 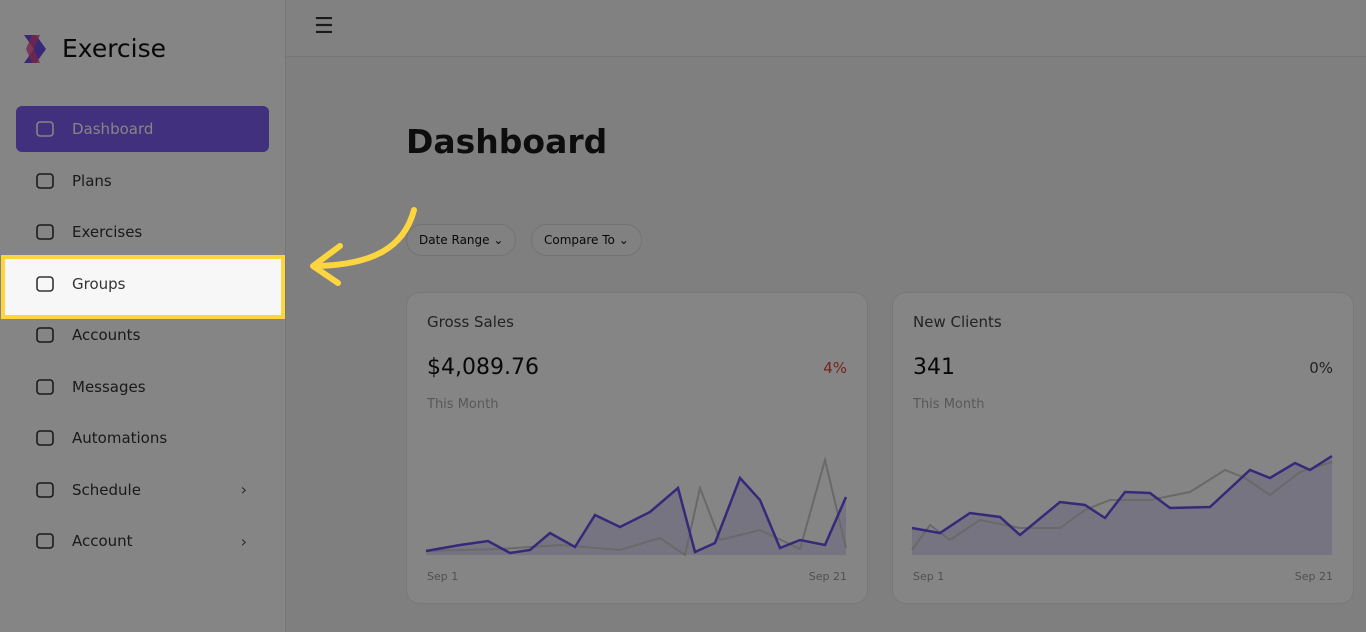 I want to click on nav-item: Exercises, so click(x=142, y=232).